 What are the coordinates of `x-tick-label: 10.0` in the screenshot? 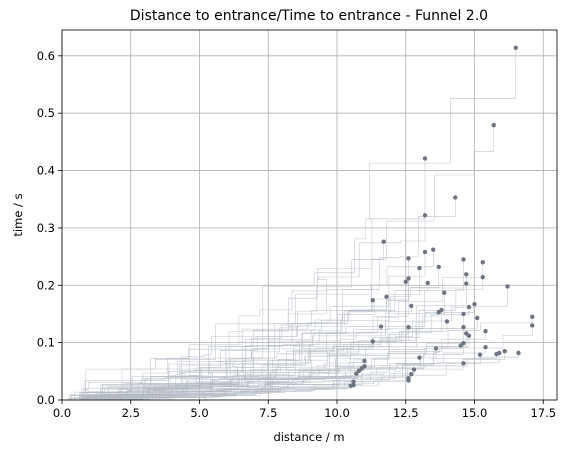 It's located at (337, 413).